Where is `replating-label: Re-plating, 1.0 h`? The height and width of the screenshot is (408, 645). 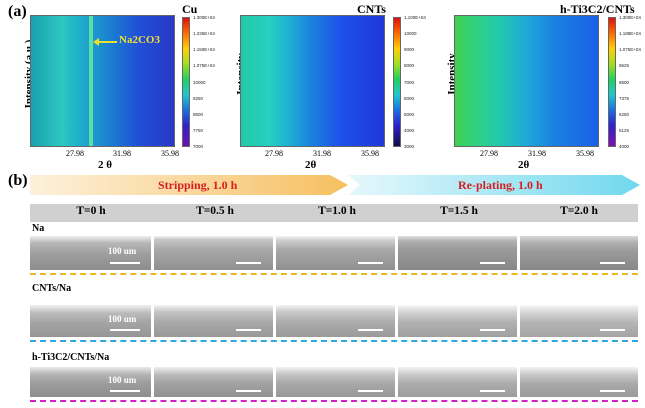 replating-label: Re-plating, 1.0 h is located at coordinates (500, 185).